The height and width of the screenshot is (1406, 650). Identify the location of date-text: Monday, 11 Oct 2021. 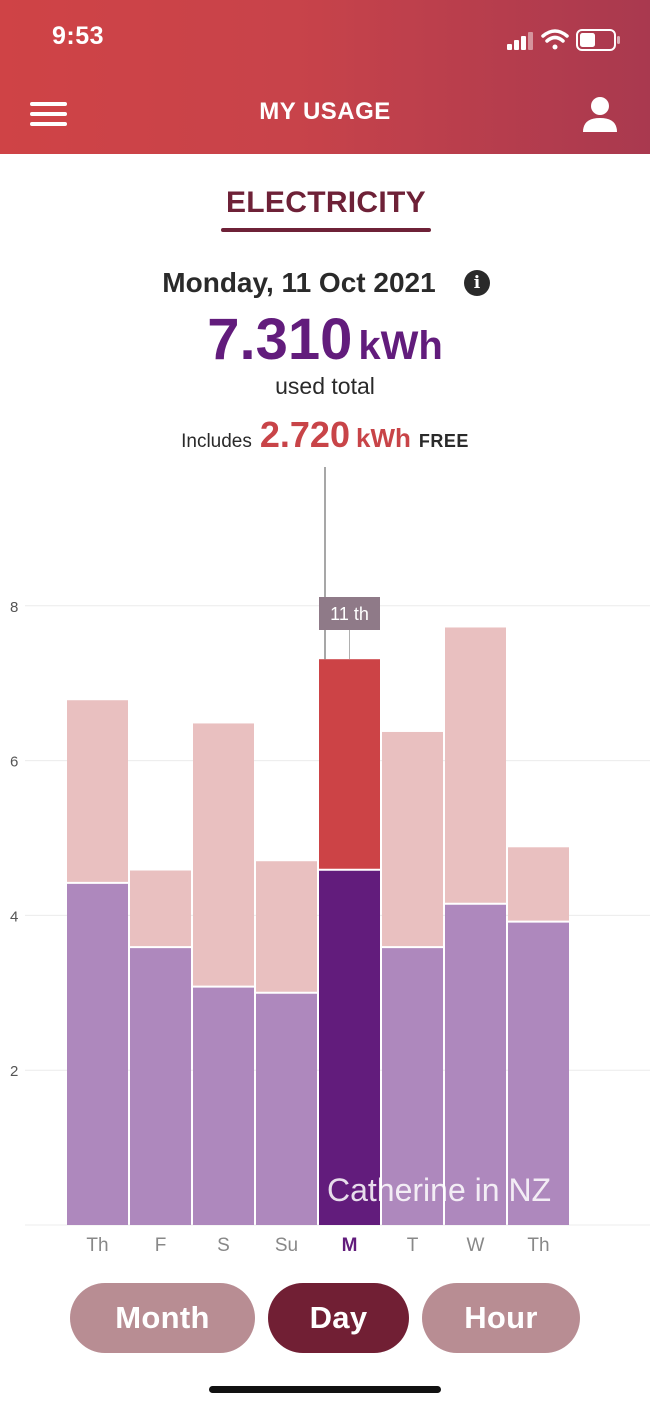
(299, 282).